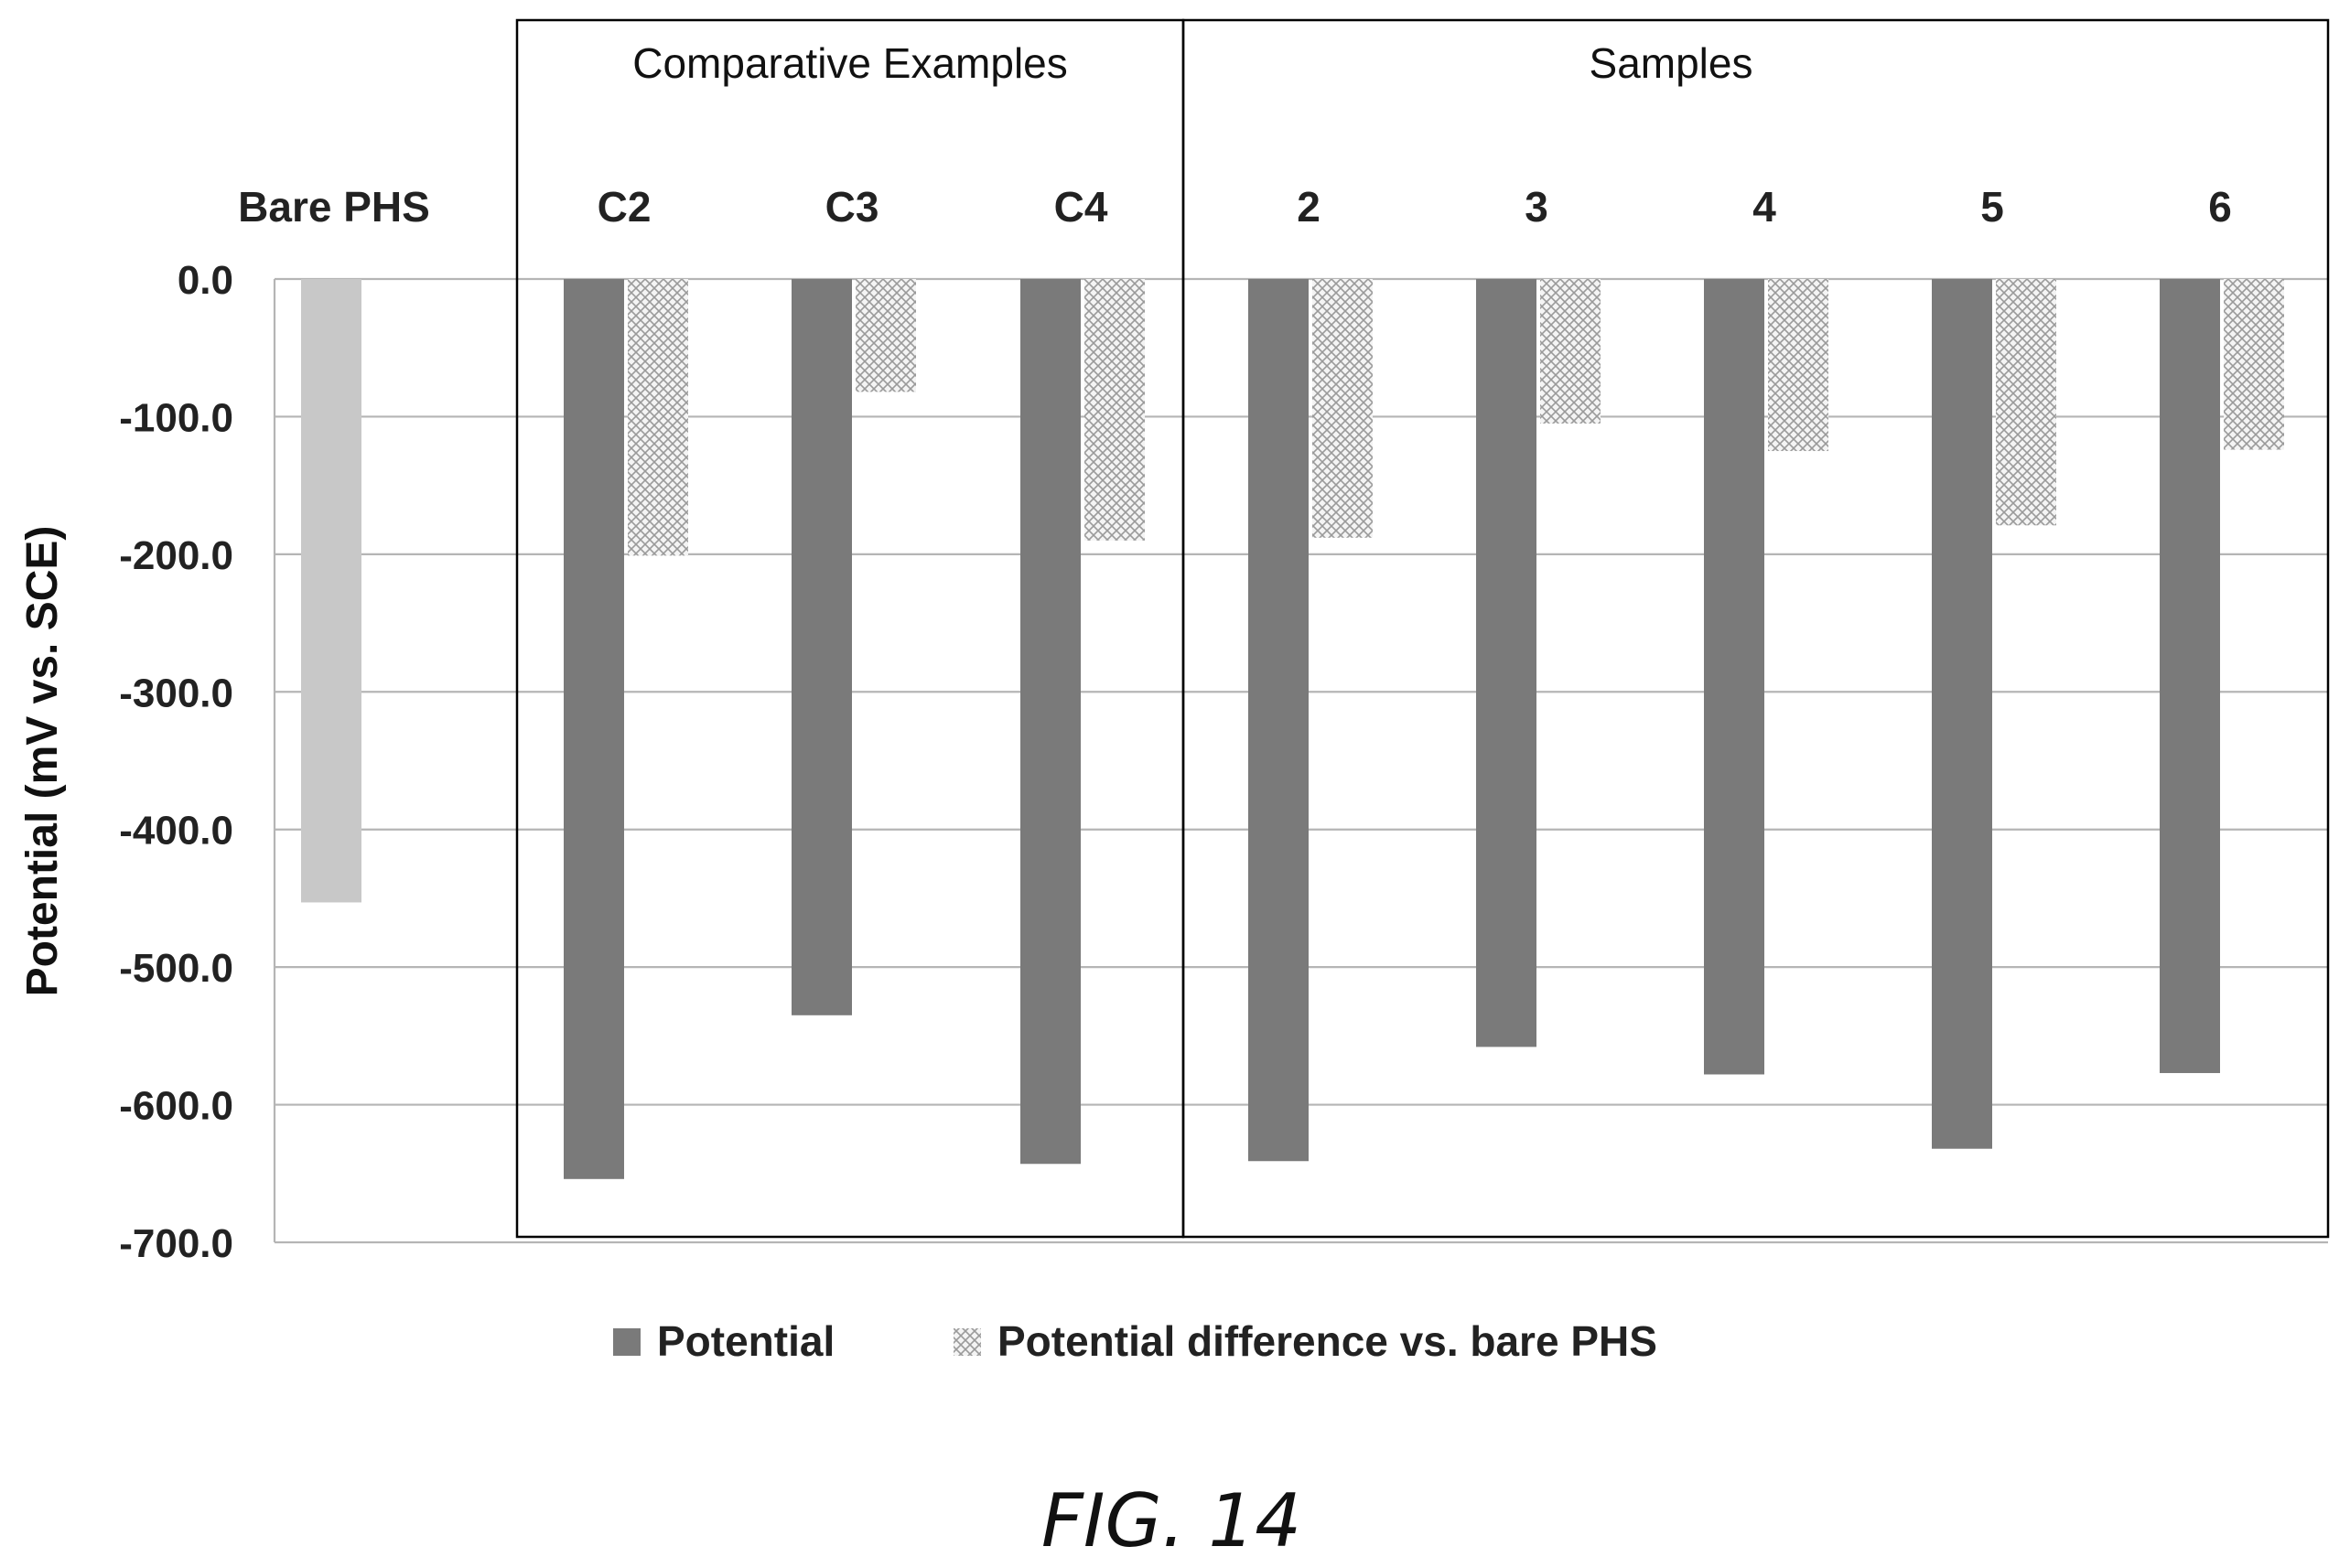 This screenshot has width=2350, height=1568. I want to click on figure-caption: FIG. 14, so click(1171, 1520).